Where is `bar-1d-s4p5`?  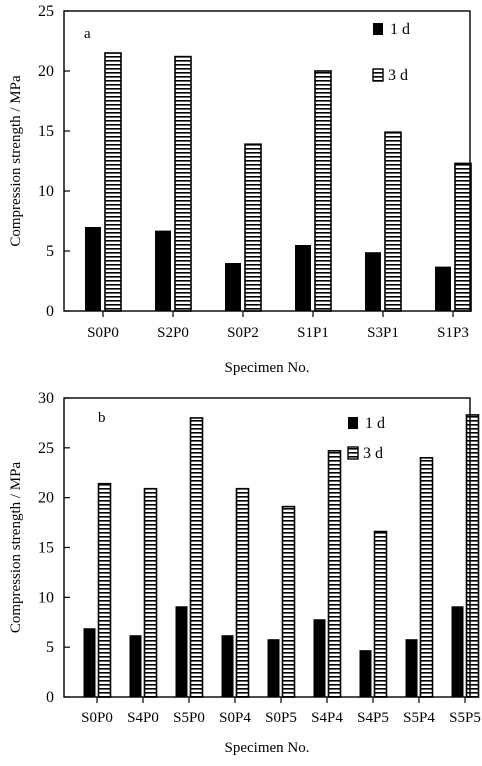 bar-1d-s4p5 is located at coordinates (365, 673).